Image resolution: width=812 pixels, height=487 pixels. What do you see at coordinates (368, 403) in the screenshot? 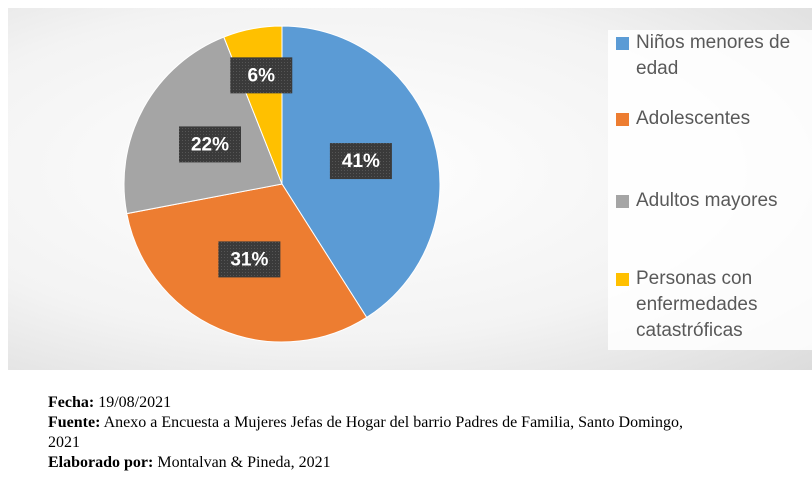
I see `footer-line: Fecha: 19/08/2021` at bounding box center [368, 403].